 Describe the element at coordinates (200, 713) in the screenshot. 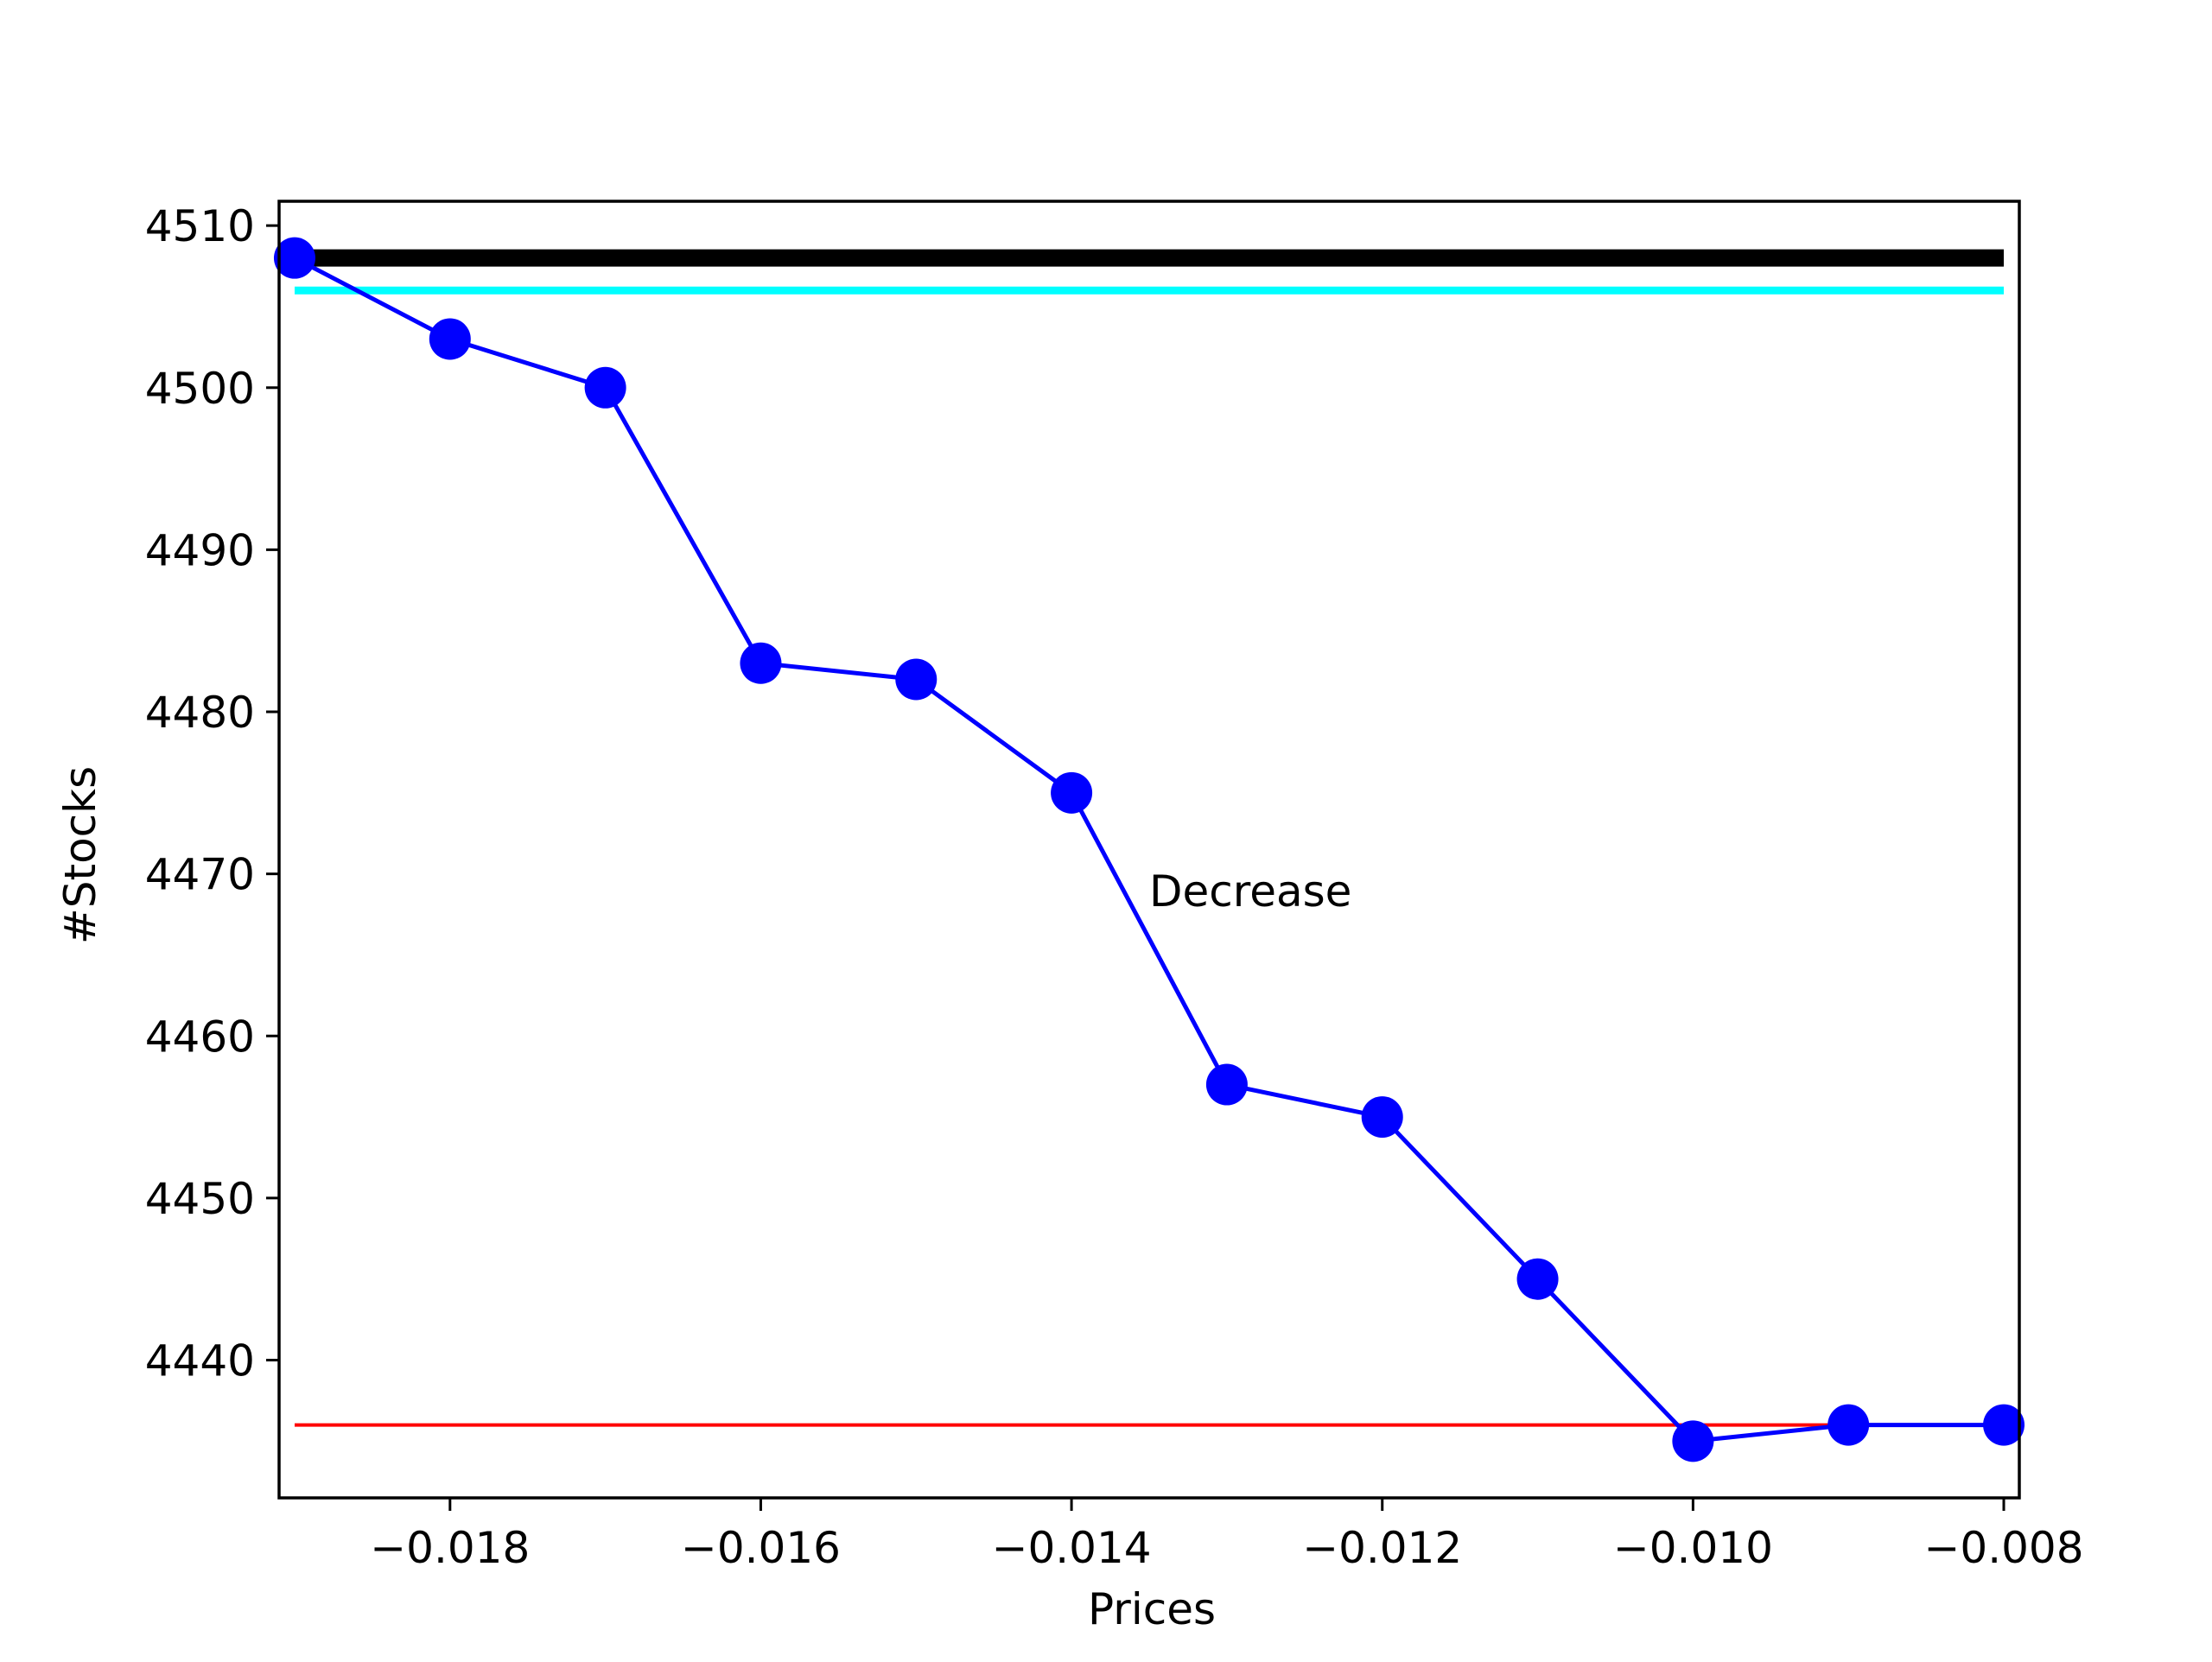

I see `y-tick-label: 4480` at that location.